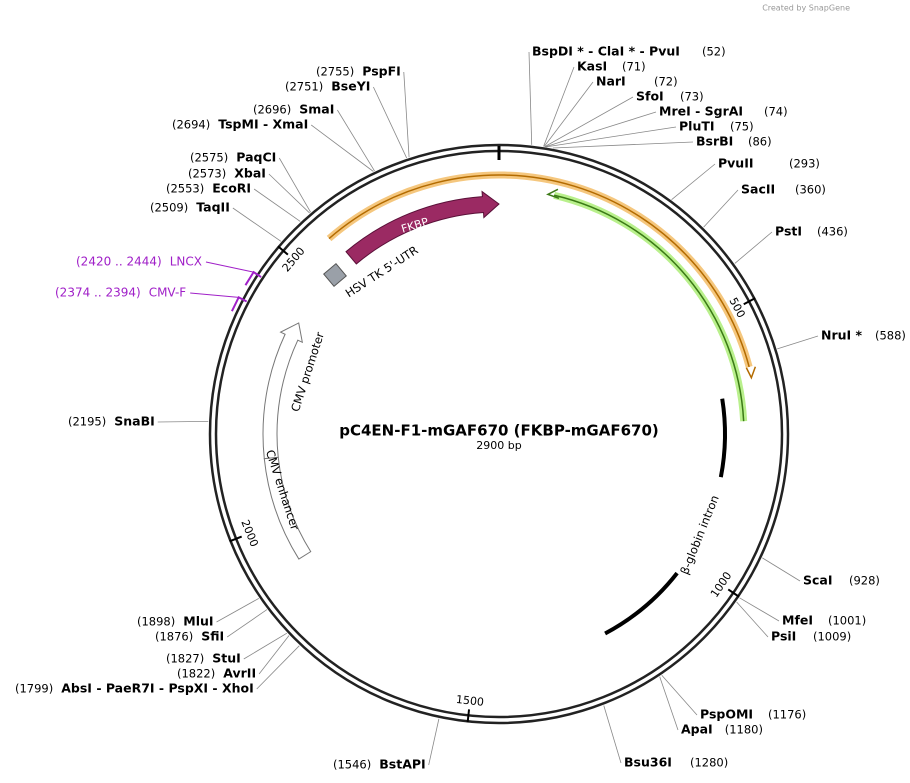 The image size is (910, 783). I want to click on enzyme-name: PspOMI, so click(726, 714).